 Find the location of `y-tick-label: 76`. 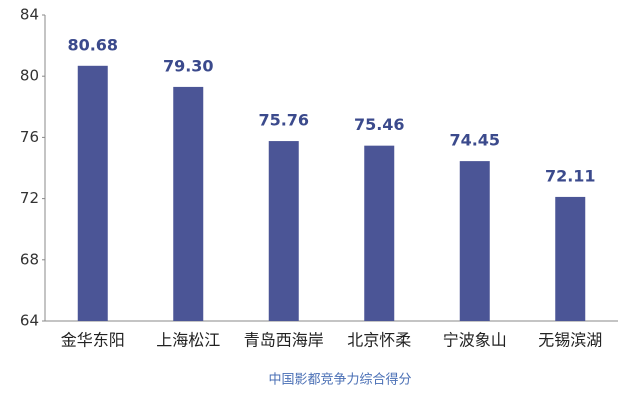

y-tick-label: 76 is located at coordinates (29, 137).